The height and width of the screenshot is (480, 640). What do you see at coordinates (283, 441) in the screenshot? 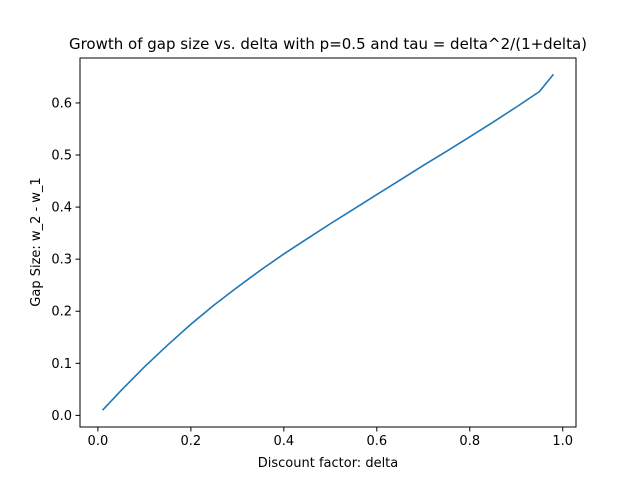
I see `x-tick-label: 0.4` at bounding box center [283, 441].